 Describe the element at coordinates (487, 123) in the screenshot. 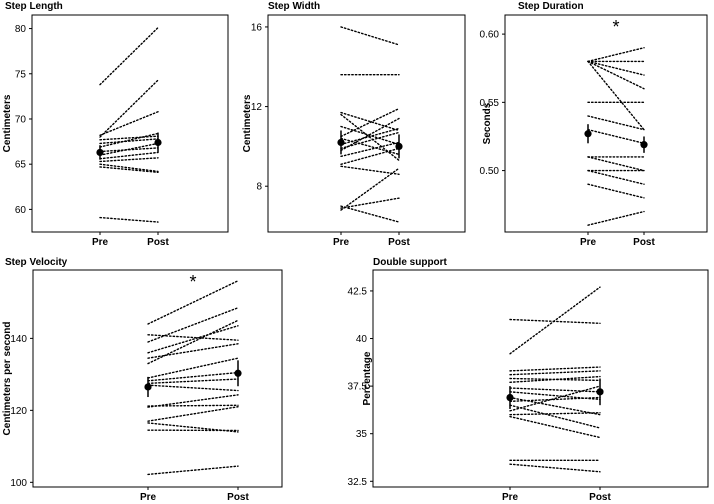

I see `step-duration-ylabel: Seconds` at that location.